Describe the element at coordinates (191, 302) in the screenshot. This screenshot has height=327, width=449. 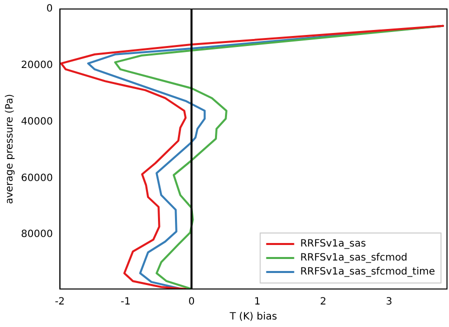
I see `x-tick-label: 0` at that location.